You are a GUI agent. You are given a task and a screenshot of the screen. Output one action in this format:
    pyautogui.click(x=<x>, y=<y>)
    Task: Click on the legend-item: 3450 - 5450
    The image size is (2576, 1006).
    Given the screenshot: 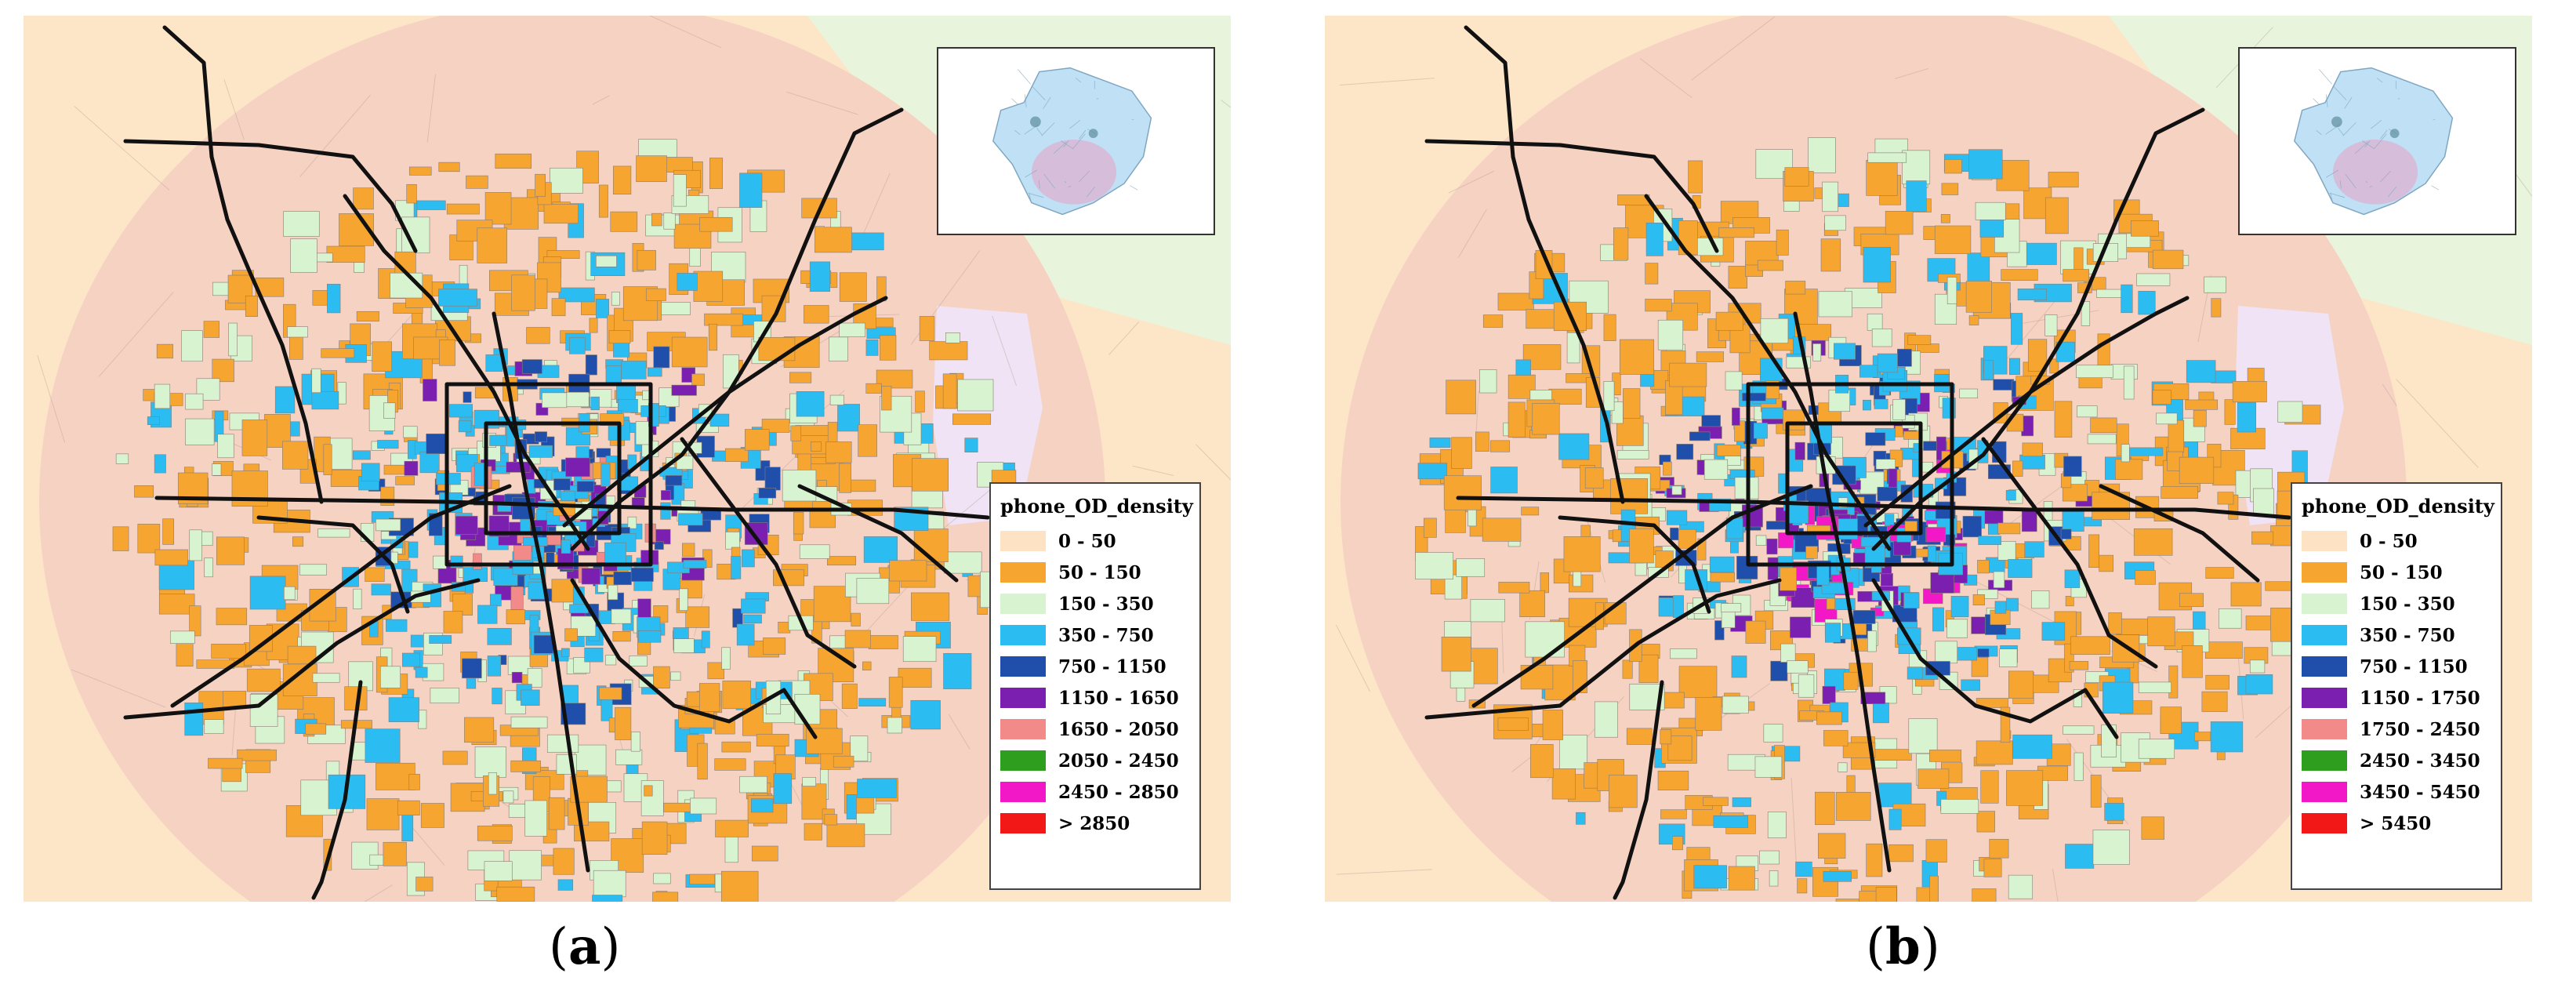 What is the action you would take?
    pyautogui.click(x=2397, y=792)
    